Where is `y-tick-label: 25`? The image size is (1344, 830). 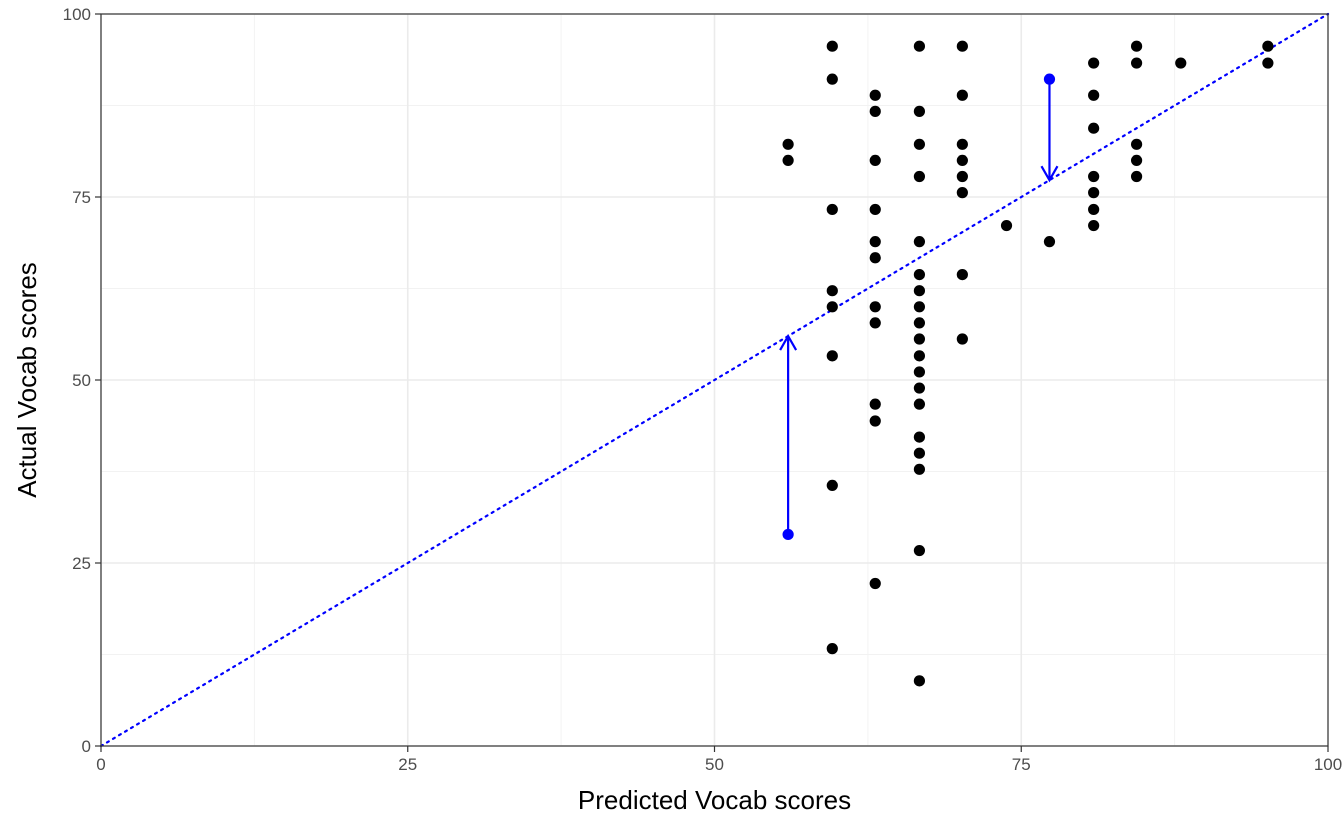
y-tick-label: 25 is located at coordinates (81, 563).